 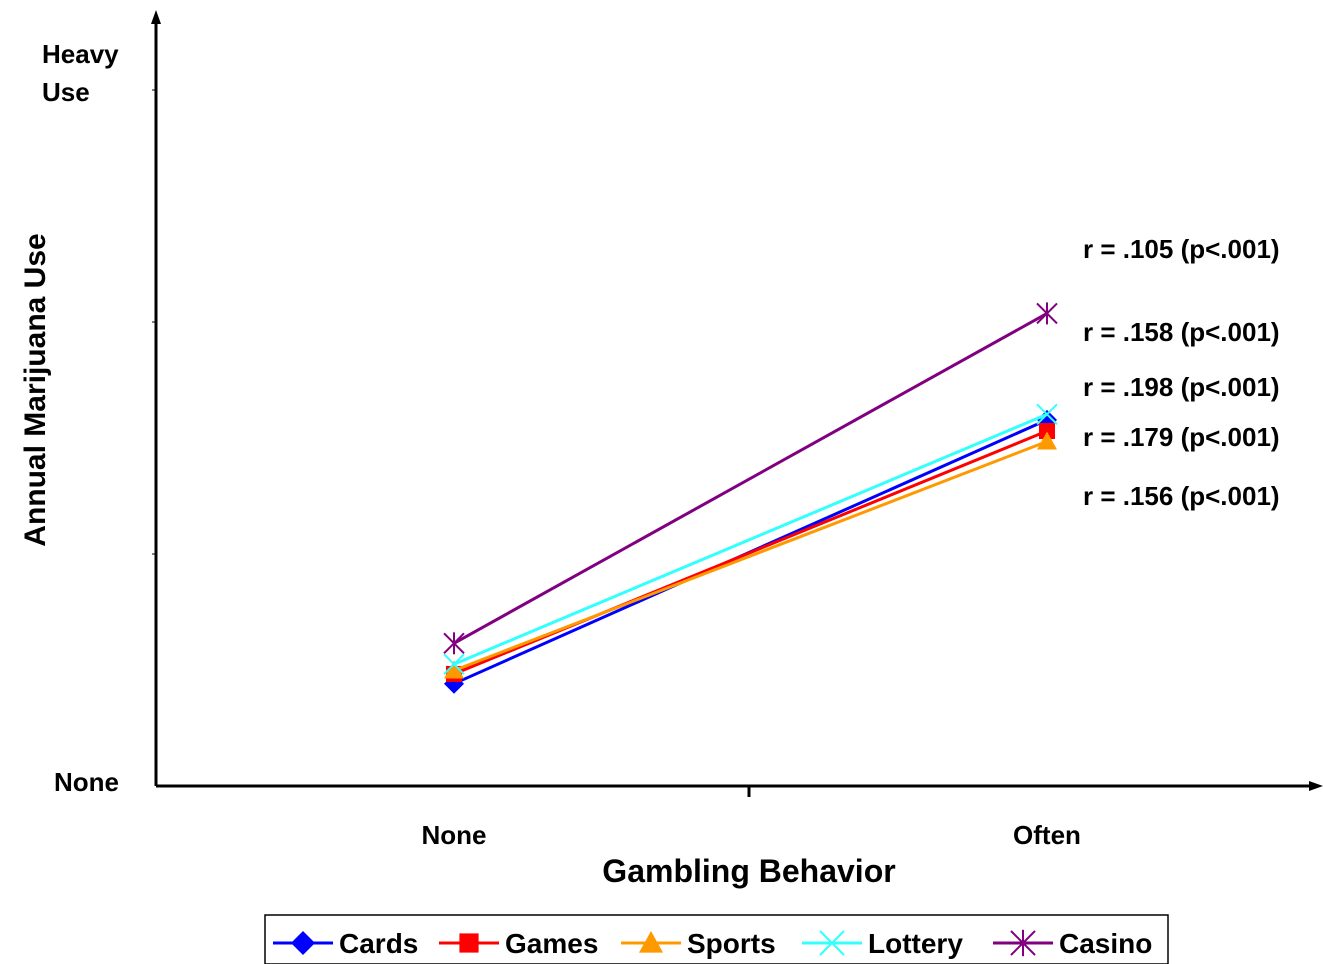 I want to click on legend: Cards Games Sports Lottery Casino, so click(x=712, y=943).